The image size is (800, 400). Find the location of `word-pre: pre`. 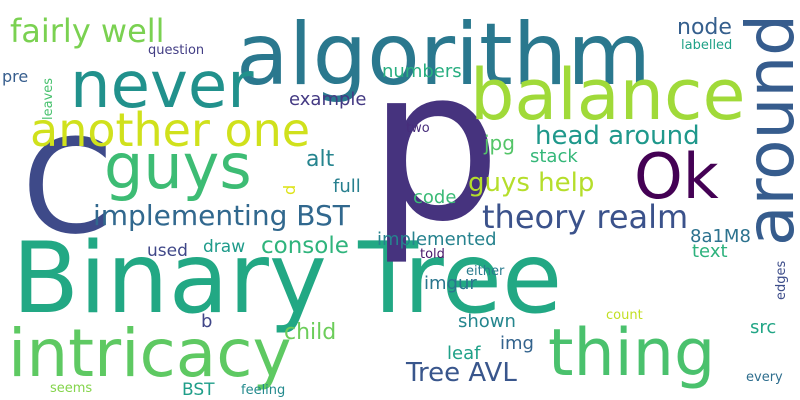

word-pre: pre is located at coordinates (15, 76).